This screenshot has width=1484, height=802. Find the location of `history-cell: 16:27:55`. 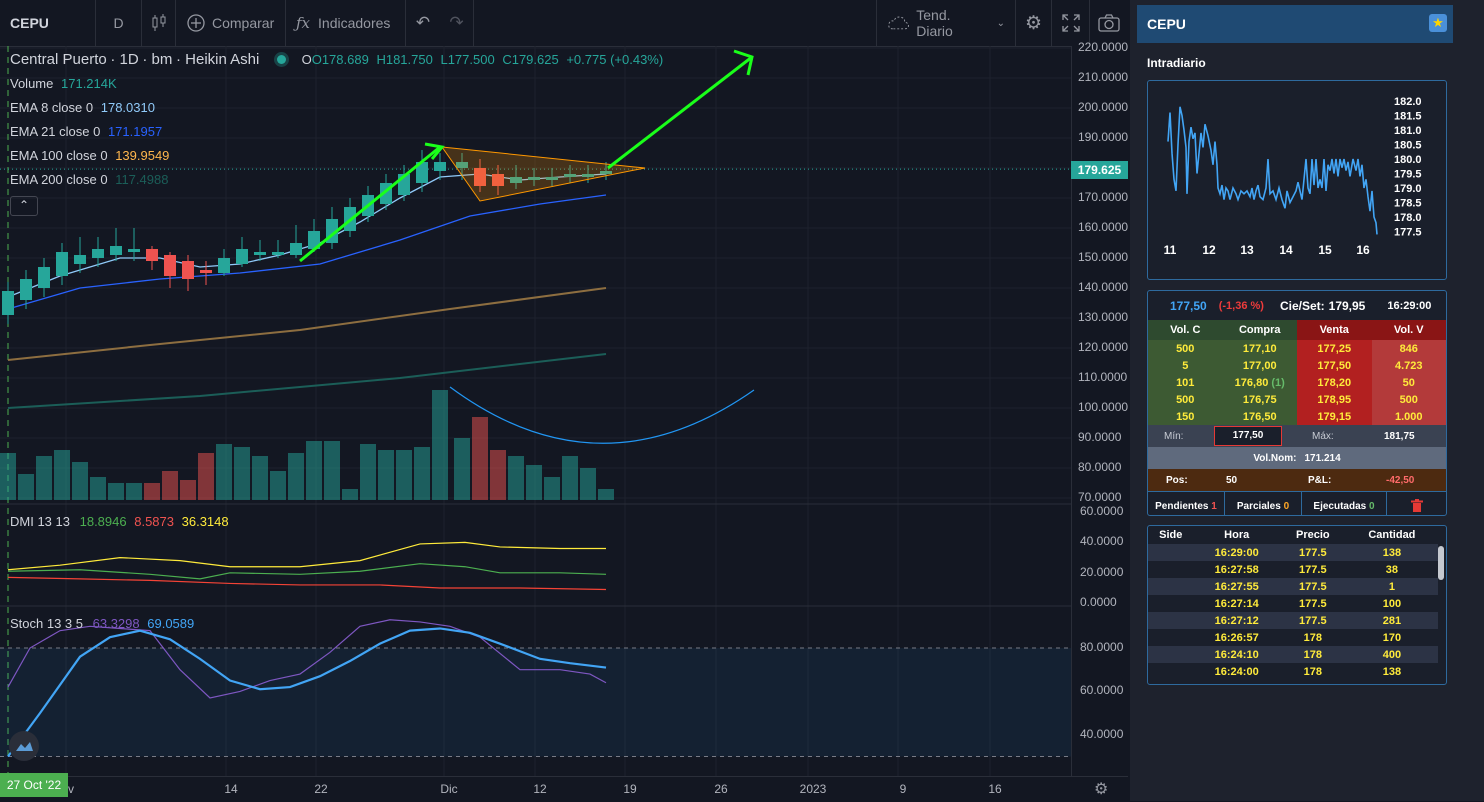

history-cell: 16:27:55 is located at coordinates (1236, 586).